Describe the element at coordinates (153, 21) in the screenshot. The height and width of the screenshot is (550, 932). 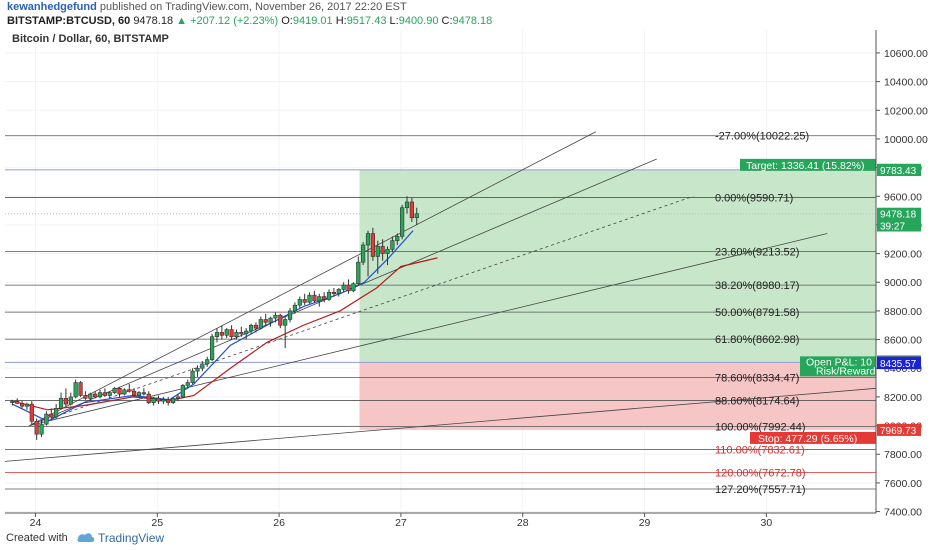
I see `last-price: 9478.18` at that location.